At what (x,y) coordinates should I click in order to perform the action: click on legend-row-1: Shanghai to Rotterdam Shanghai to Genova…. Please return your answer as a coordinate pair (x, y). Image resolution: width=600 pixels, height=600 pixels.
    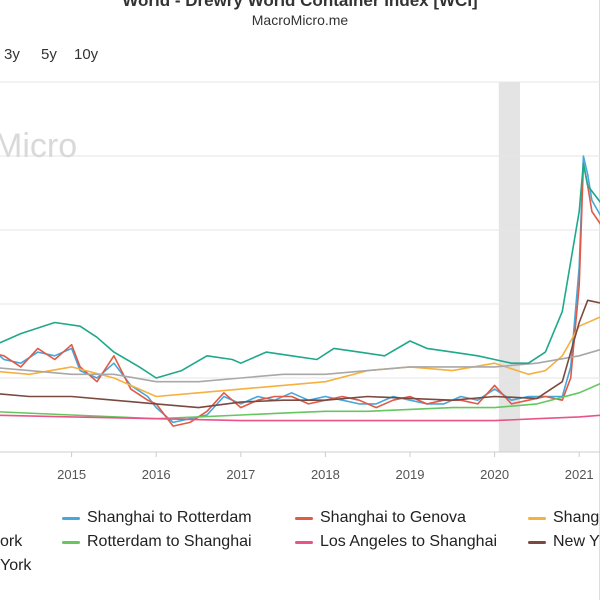
    Looking at the image, I should click on (300, 520).